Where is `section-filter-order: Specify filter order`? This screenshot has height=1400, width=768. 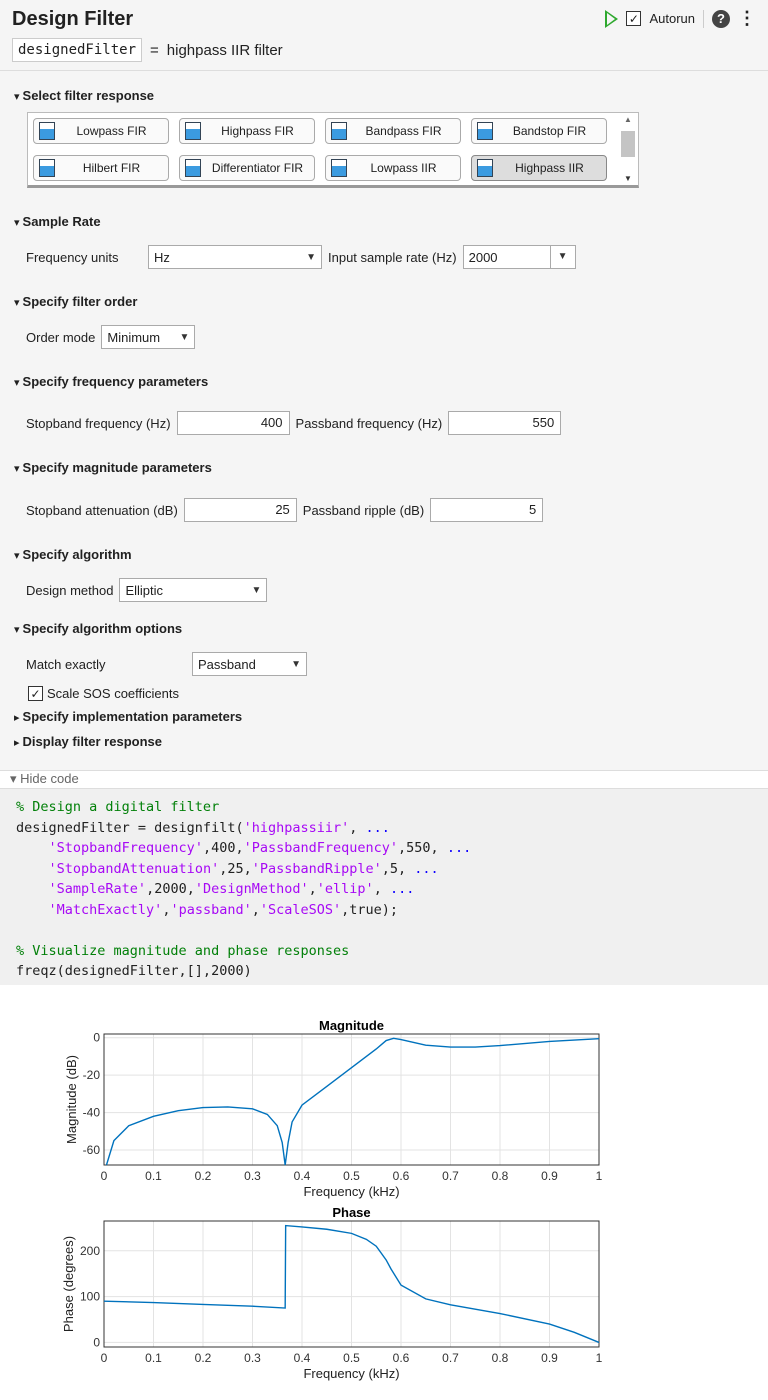 section-filter-order: Specify filter order is located at coordinates (76, 301).